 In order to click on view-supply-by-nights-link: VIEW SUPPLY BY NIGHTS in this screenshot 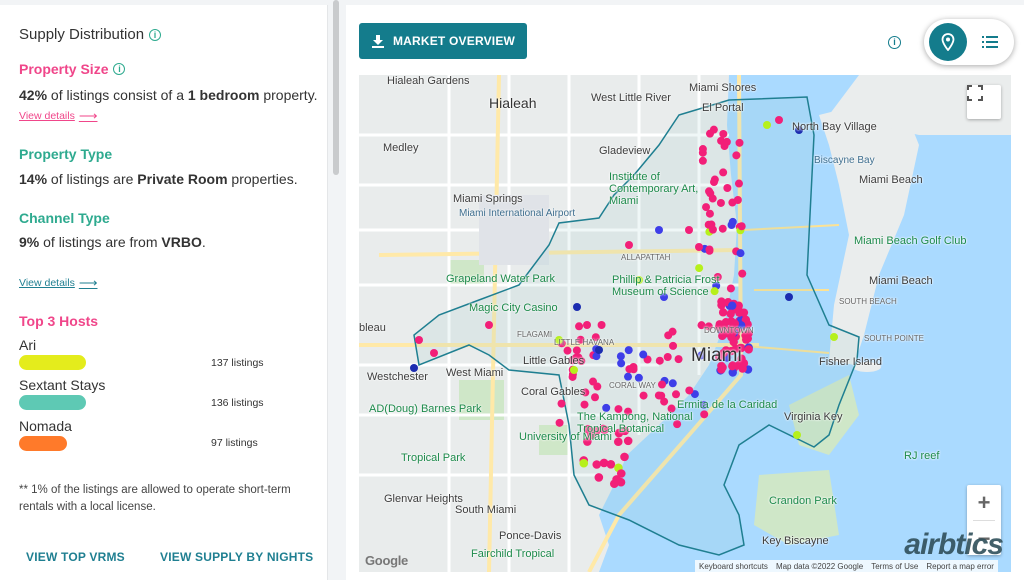, I will do `click(237, 557)`.